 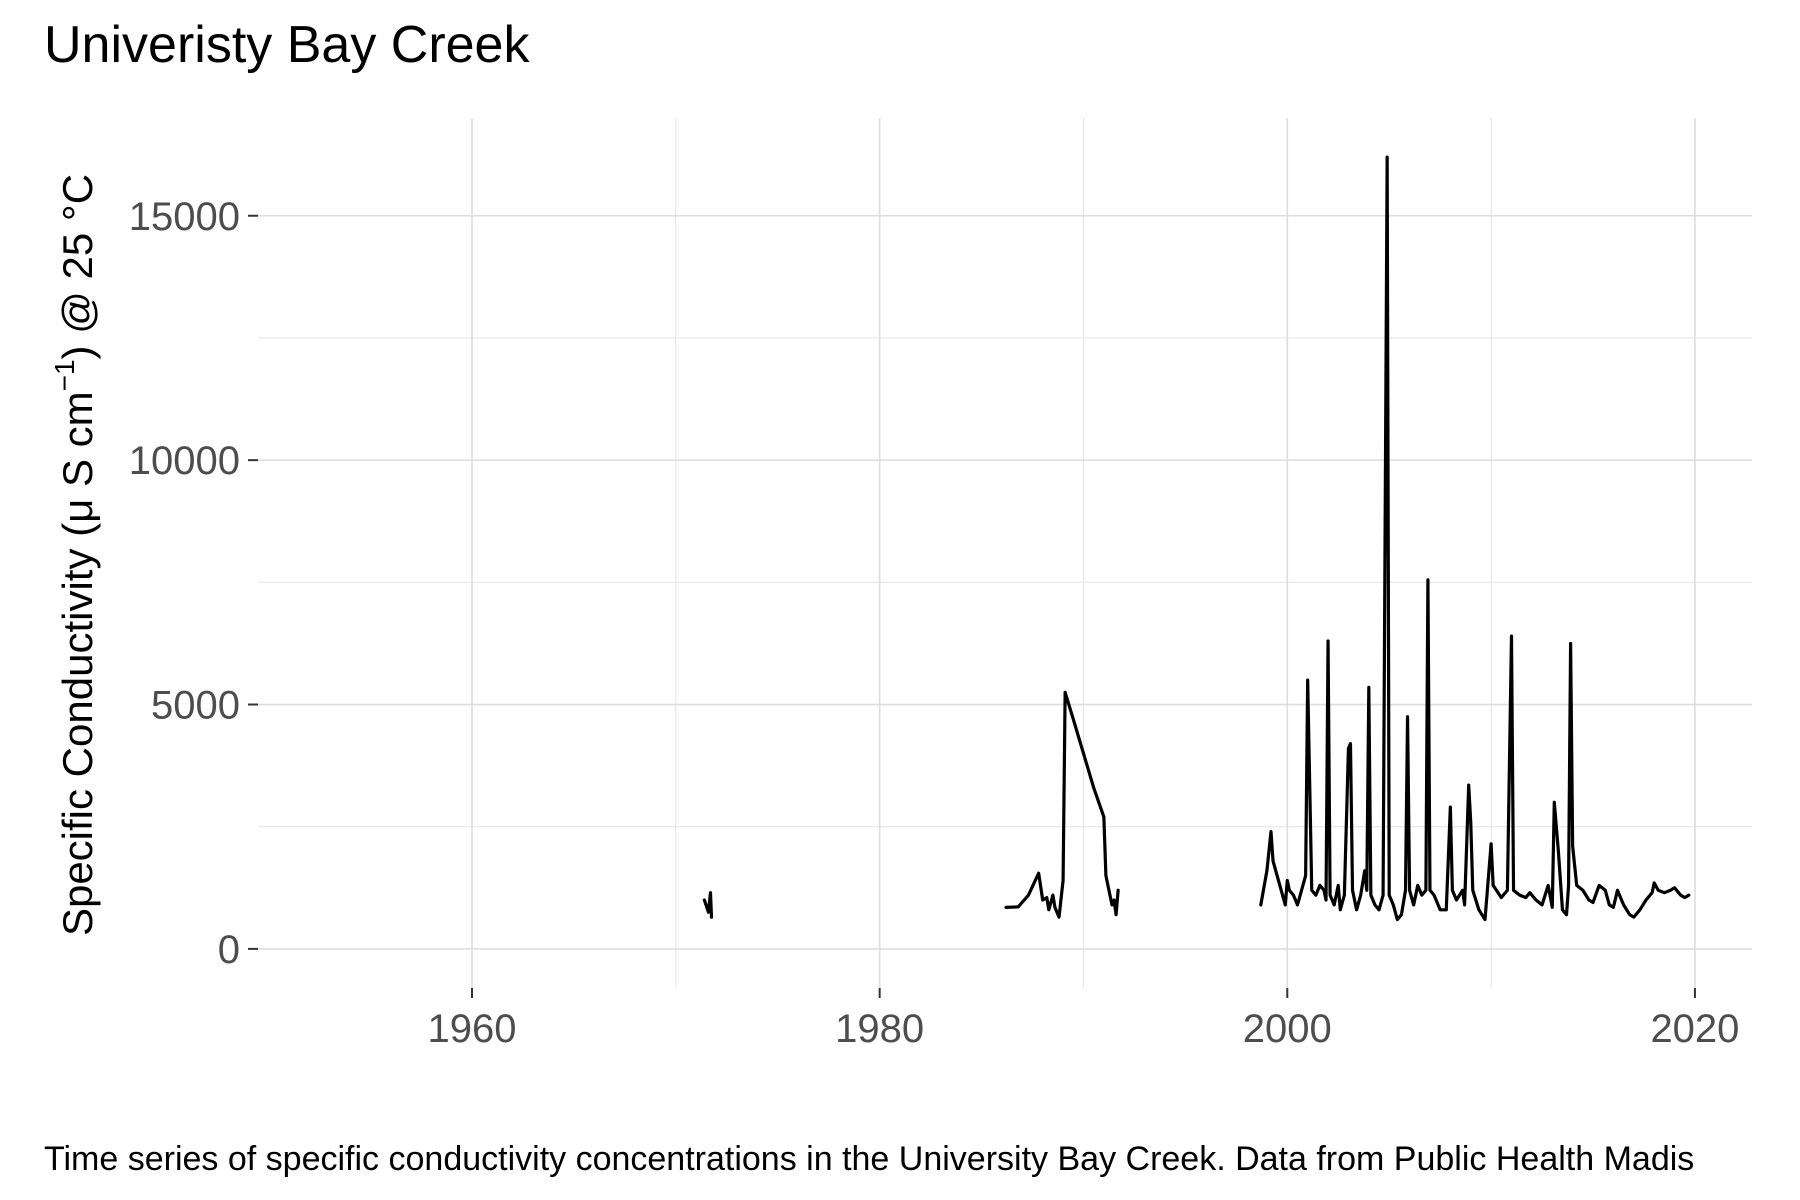 I want to click on y-axis-label-main: Specific Conductivity (μ S cm, so click(x=77, y=663).